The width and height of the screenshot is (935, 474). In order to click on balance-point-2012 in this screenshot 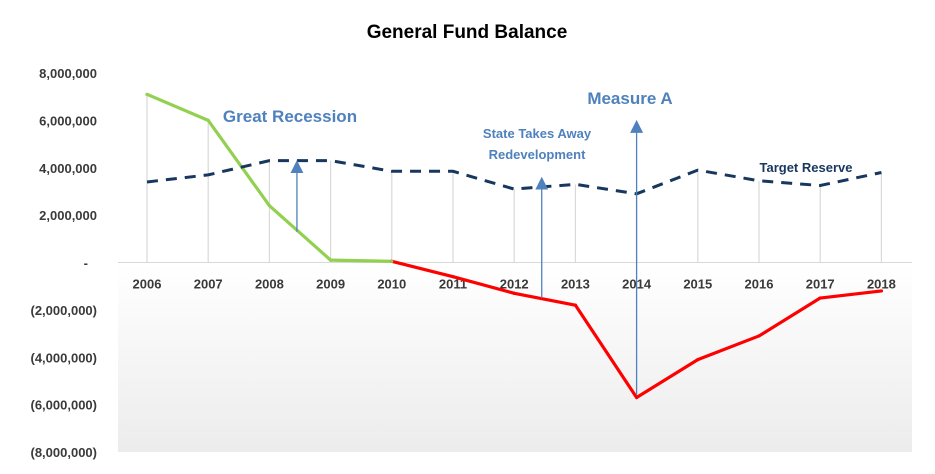, I will do `click(514, 293)`.